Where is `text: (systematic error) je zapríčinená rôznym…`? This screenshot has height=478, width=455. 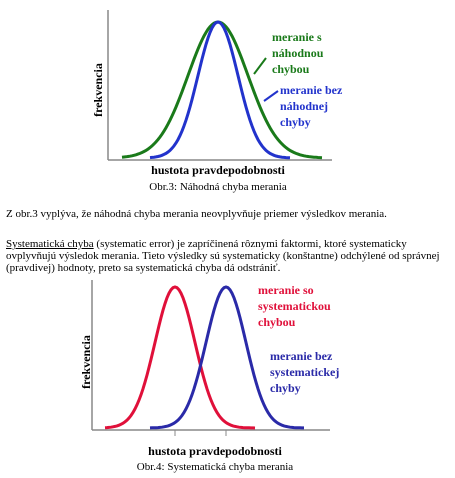
text: (systematic error) je zapríčinená rôznym… is located at coordinates (223, 256).